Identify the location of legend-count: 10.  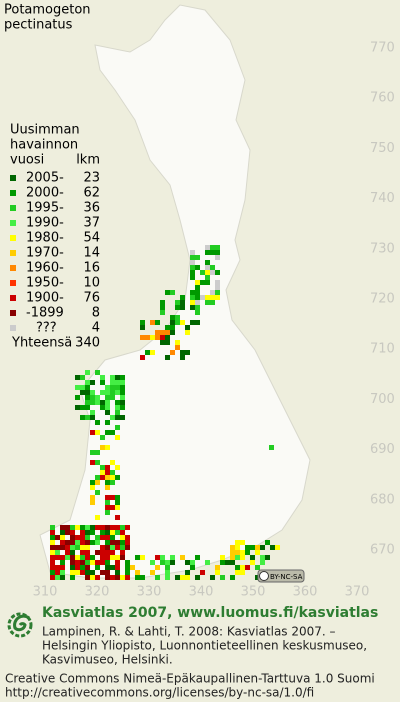
(91, 283).